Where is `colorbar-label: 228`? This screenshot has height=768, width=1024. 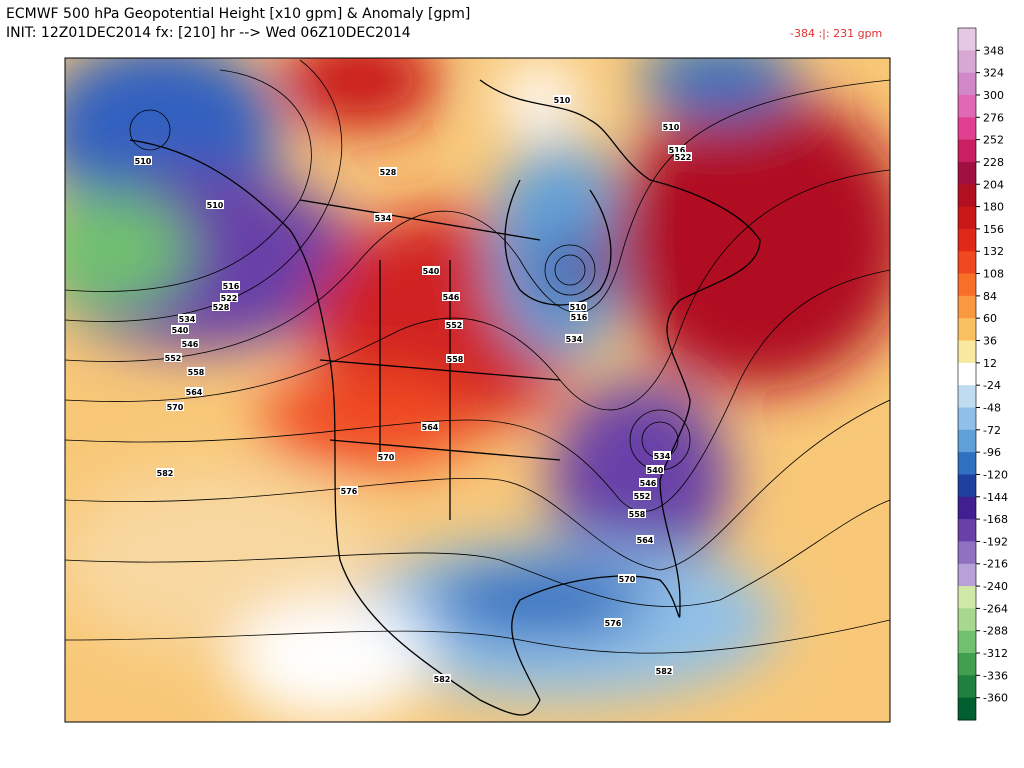 colorbar-label: 228 is located at coordinates (993, 162).